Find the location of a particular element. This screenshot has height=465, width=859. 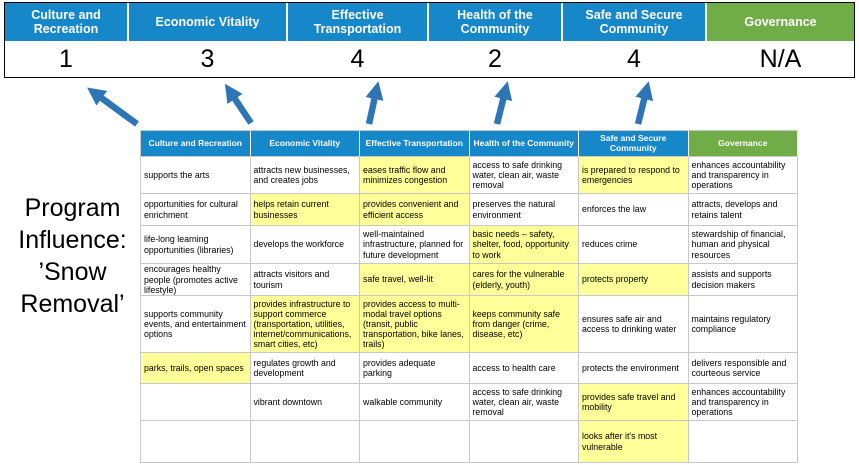

matrix-cell-r8-effective-transportation is located at coordinates (415, 442).